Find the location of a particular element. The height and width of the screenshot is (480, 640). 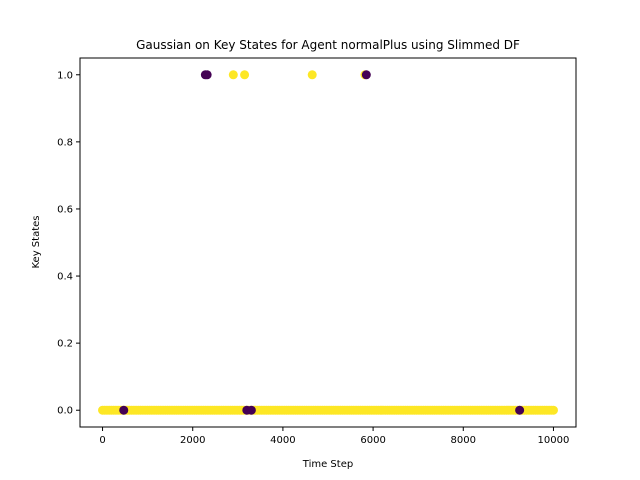

y-tick-label: 1.0 is located at coordinates (65, 75).